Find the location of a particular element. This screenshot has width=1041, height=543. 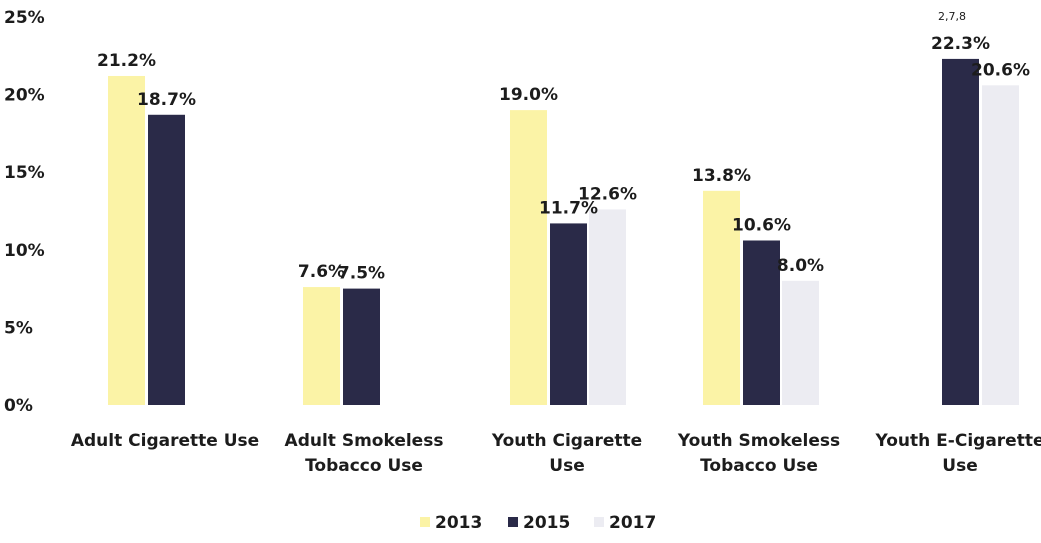

y-tick-label: 15% is located at coordinates (24, 173).